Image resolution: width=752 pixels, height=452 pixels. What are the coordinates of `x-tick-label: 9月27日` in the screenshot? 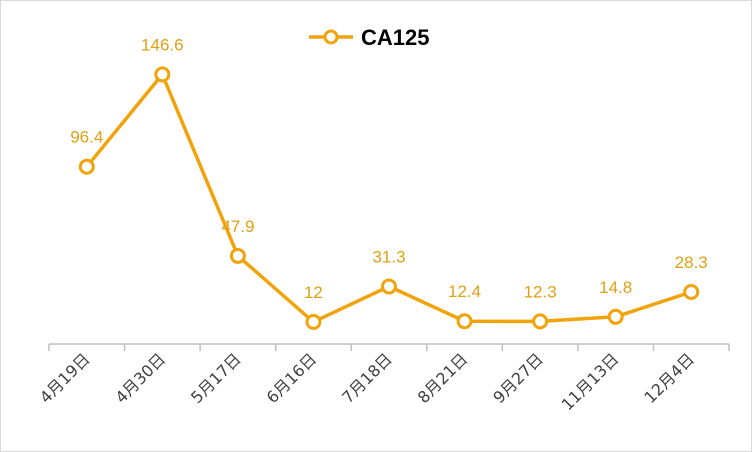 It's located at (518, 378).